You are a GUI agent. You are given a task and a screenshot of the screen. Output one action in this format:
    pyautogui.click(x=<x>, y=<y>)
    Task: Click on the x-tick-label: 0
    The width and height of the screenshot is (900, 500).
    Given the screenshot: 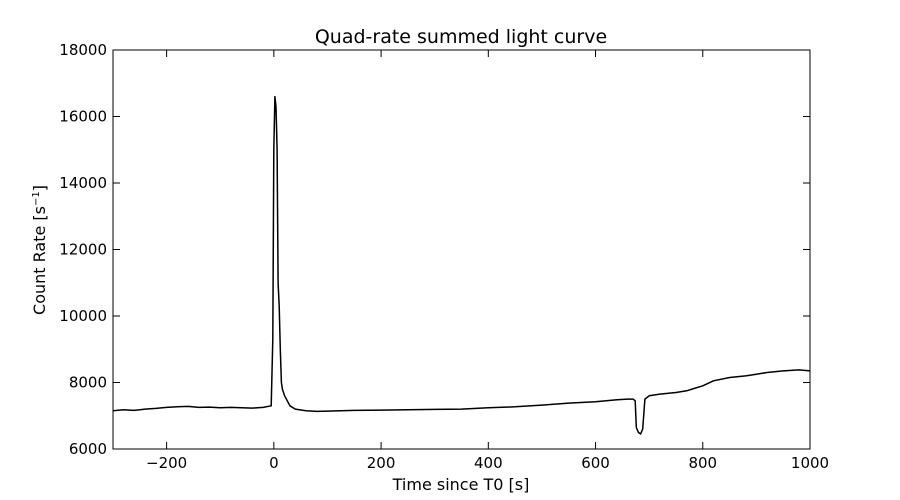 What is the action you would take?
    pyautogui.click(x=274, y=463)
    